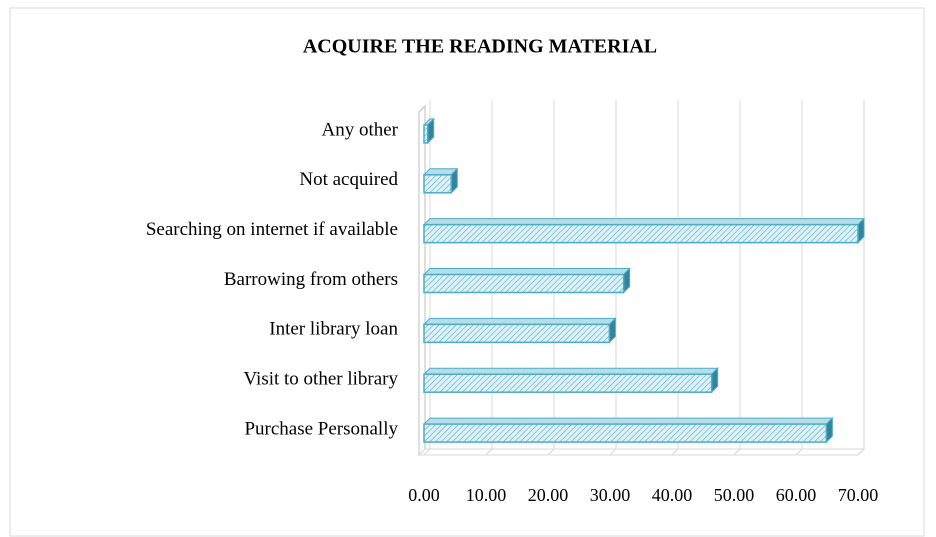  Describe the element at coordinates (272, 229) in the screenshot. I see `y-tick-label: Searching on internet if available` at that location.